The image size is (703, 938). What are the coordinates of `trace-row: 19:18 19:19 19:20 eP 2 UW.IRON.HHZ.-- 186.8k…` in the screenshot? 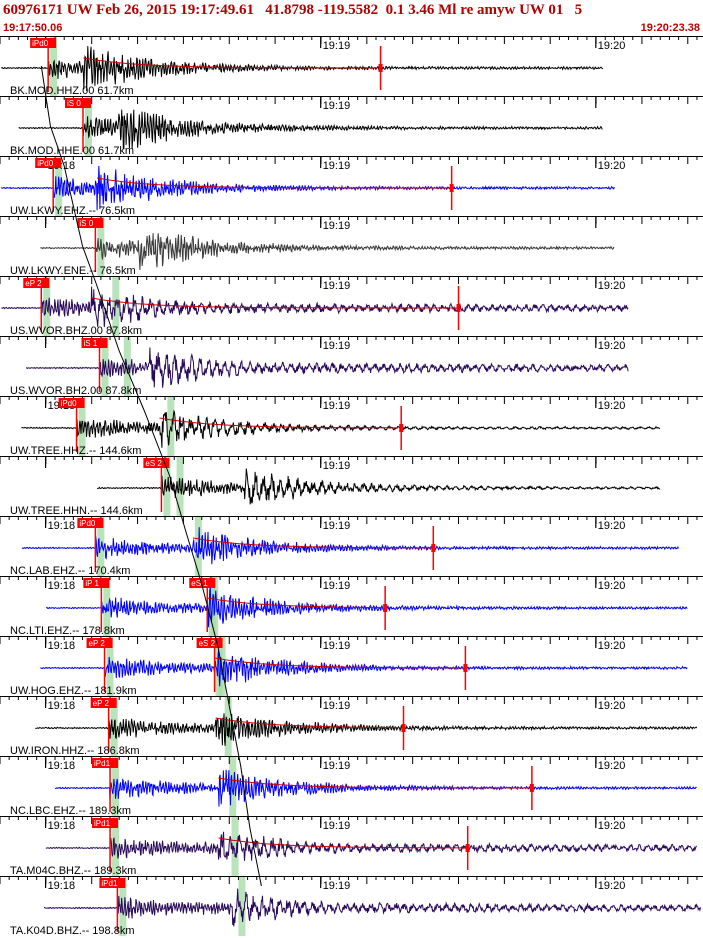 It's located at (351, 726).